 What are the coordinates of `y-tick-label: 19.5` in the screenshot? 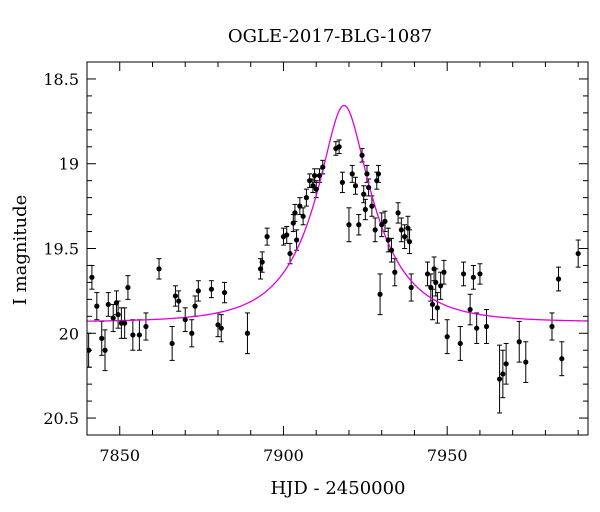 It's located at (61, 249).